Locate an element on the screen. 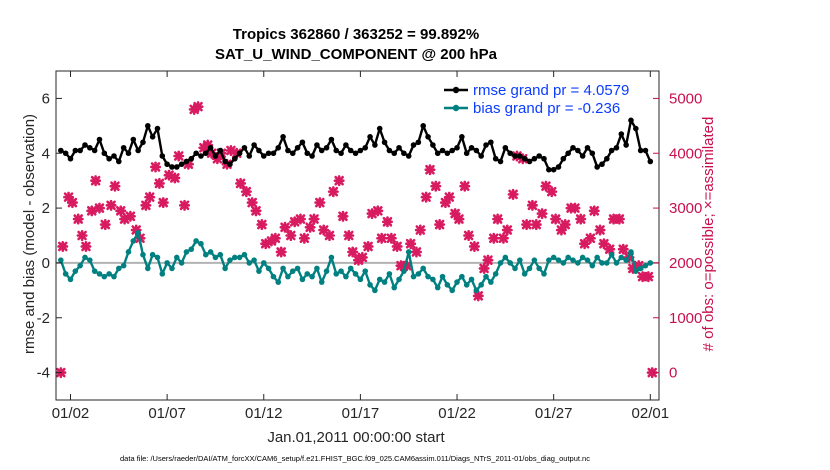  x-tick-label: 01/02 is located at coordinates (71, 413).